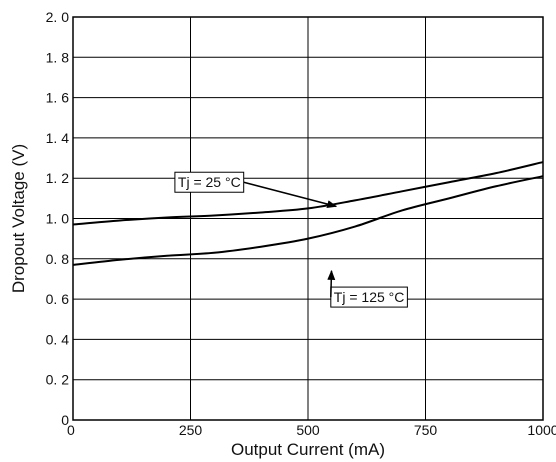 The width and height of the screenshot is (556, 462). I want to click on annotation-tj-125c: Tj = 125 °C, so click(367, 288).